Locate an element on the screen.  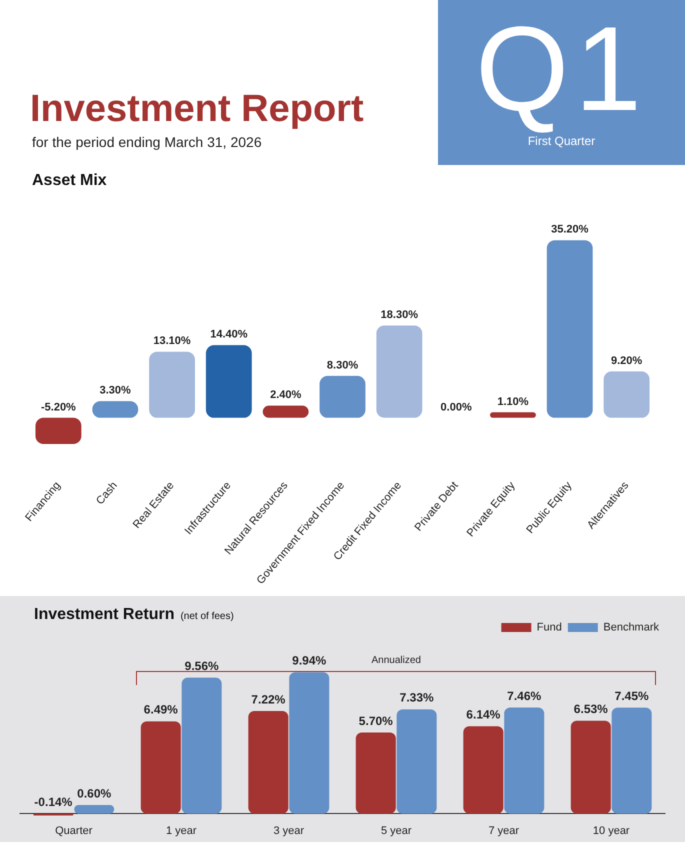
x-tick-label: 5 year is located at coordinates (396, 831).